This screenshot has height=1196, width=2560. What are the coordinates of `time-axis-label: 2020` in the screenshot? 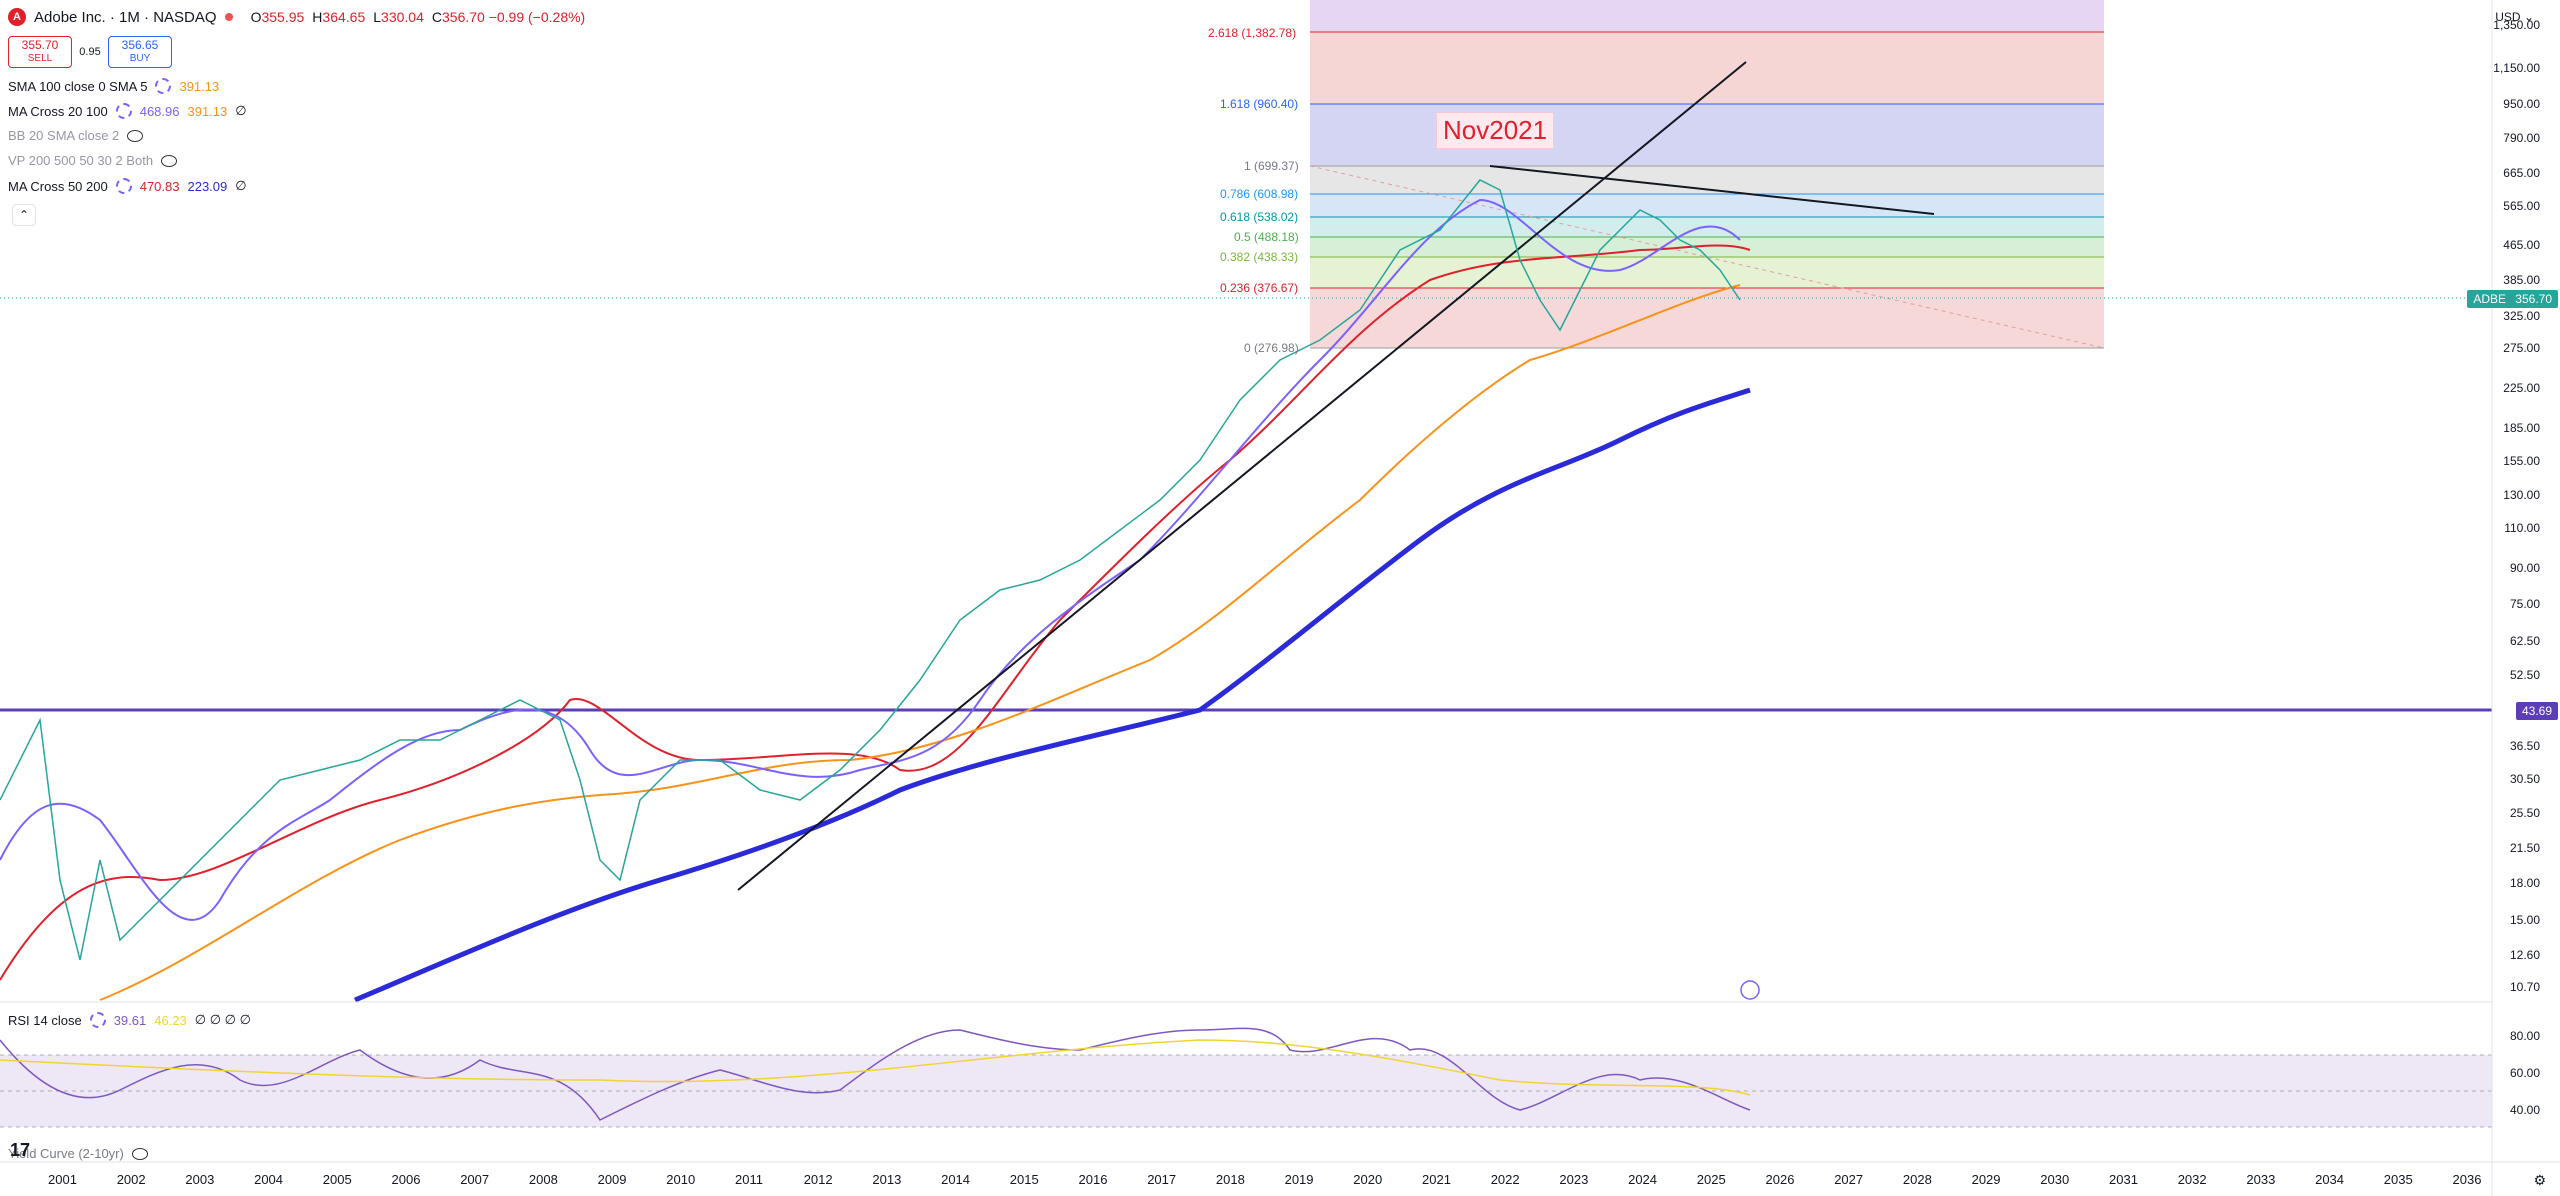 It's located at (1368, 1179).